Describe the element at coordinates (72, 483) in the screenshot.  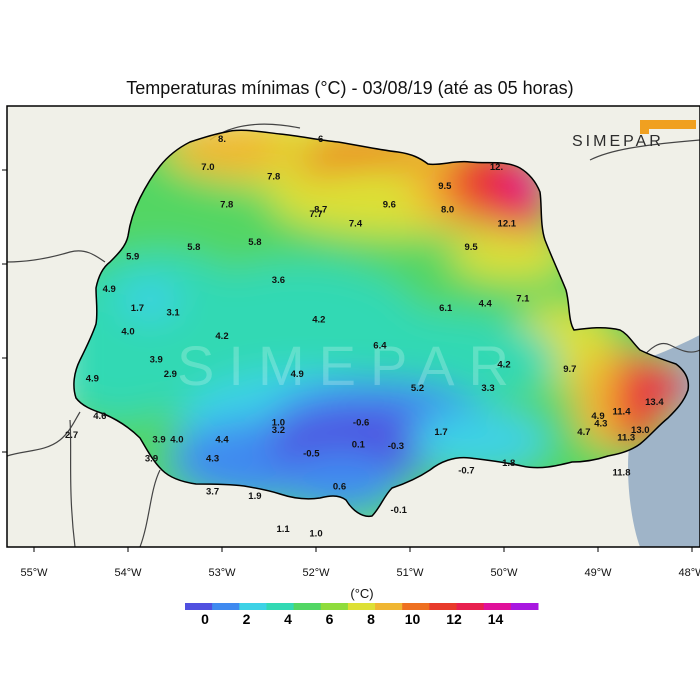
I see `border-argentina-line` at that location.